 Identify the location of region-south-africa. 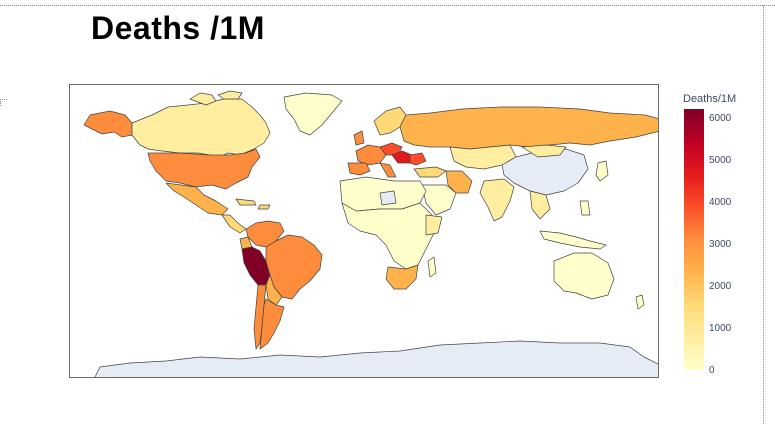
(402, 277).